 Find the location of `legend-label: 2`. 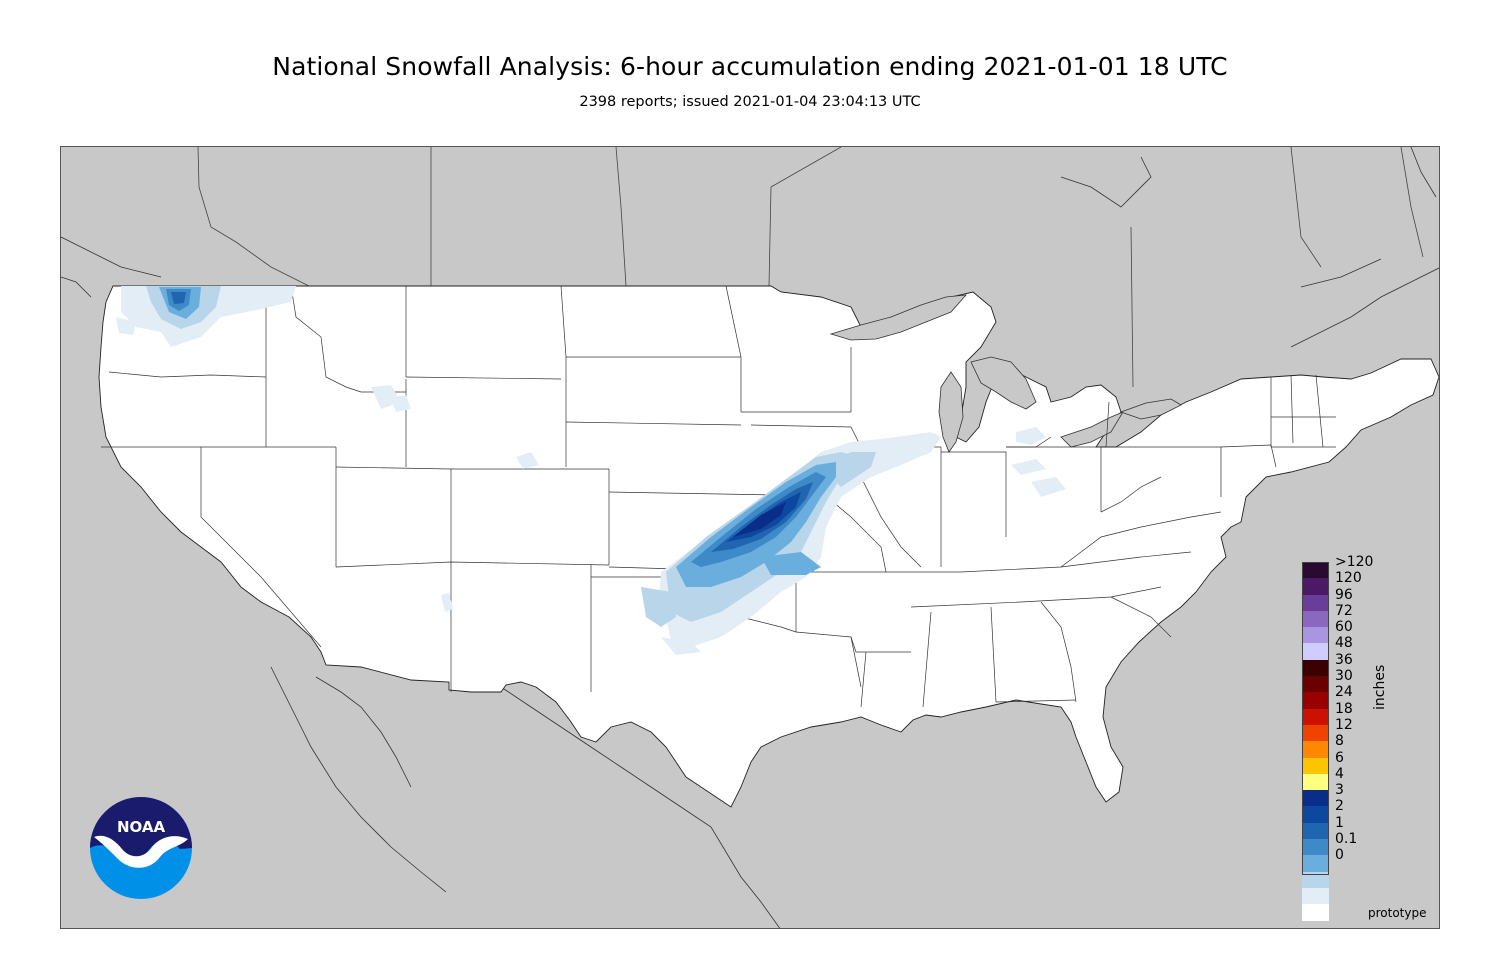

legend-label: 2 is located at coordinates (1339, 806).